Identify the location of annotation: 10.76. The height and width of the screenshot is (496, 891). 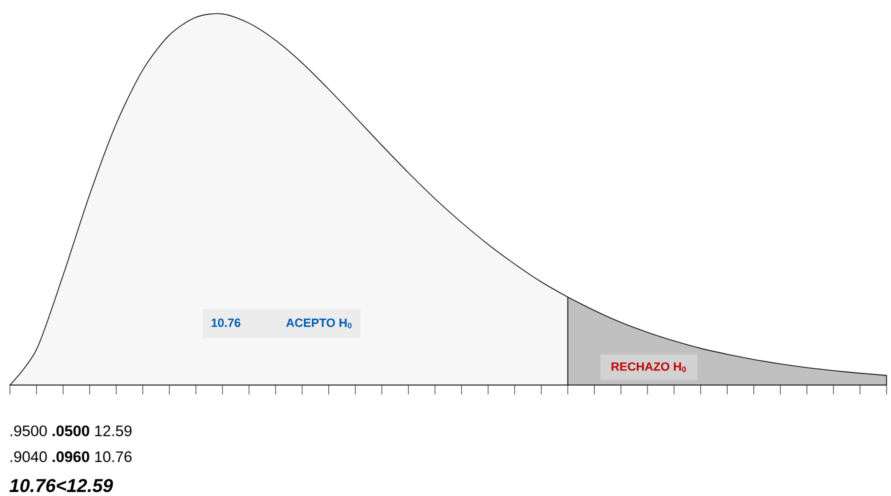
(226, 323).